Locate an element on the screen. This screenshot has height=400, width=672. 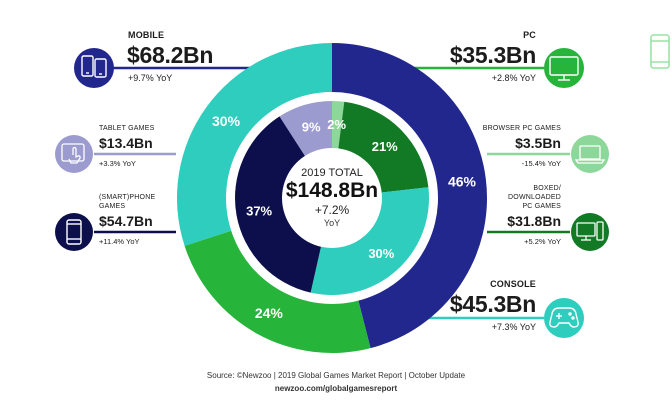
inner-label-0: 2% is located at coordinates (336, 124).